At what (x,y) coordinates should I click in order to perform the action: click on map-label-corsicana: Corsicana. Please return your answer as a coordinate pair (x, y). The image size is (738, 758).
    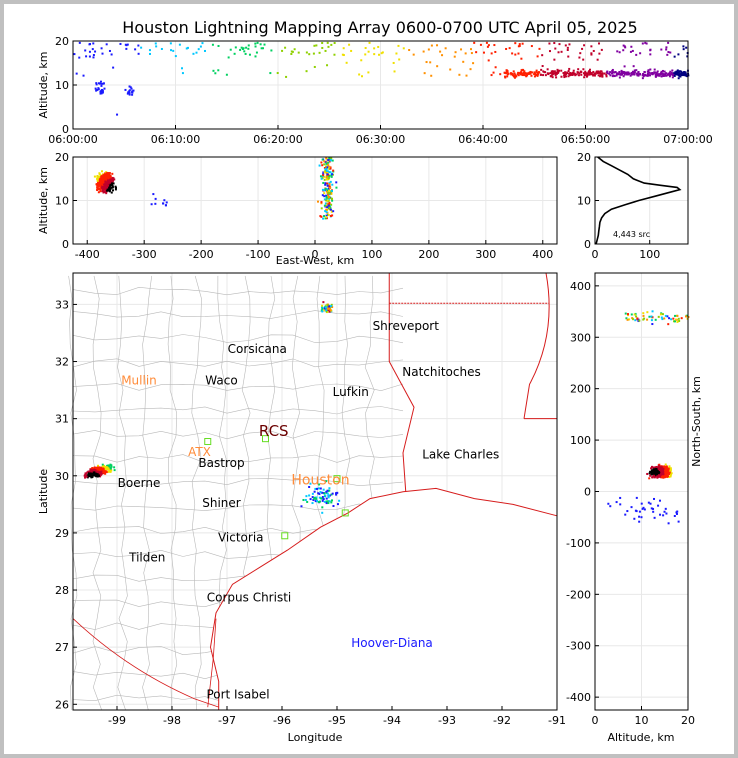
    Looking at the image, I should click on (257, 349).